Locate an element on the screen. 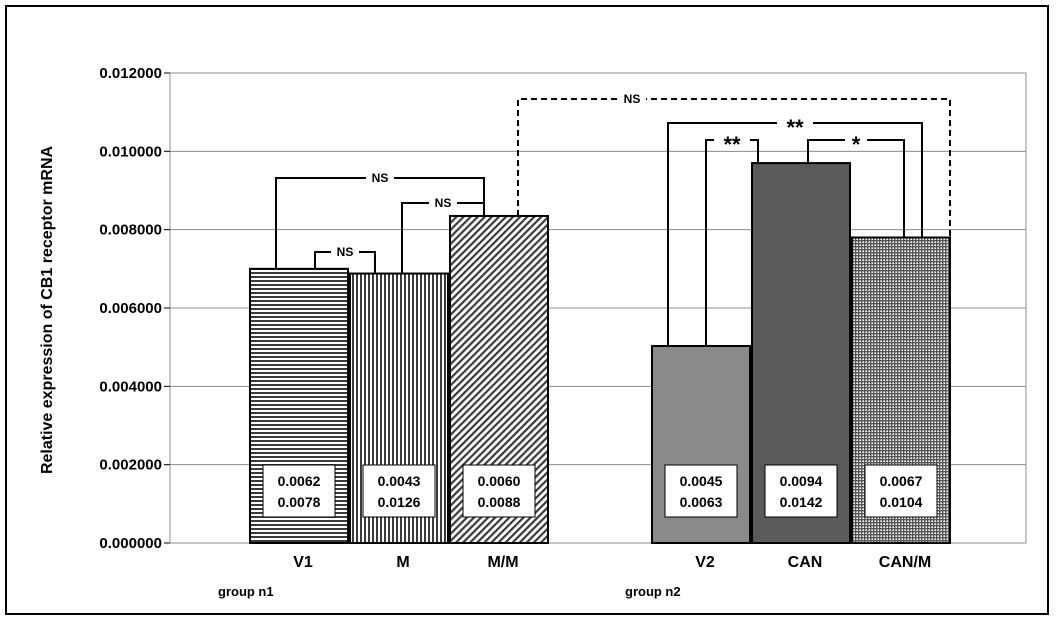 This screenshot has width=1056, height=622. group-label: group n2 is located at coordinates (653, 591).